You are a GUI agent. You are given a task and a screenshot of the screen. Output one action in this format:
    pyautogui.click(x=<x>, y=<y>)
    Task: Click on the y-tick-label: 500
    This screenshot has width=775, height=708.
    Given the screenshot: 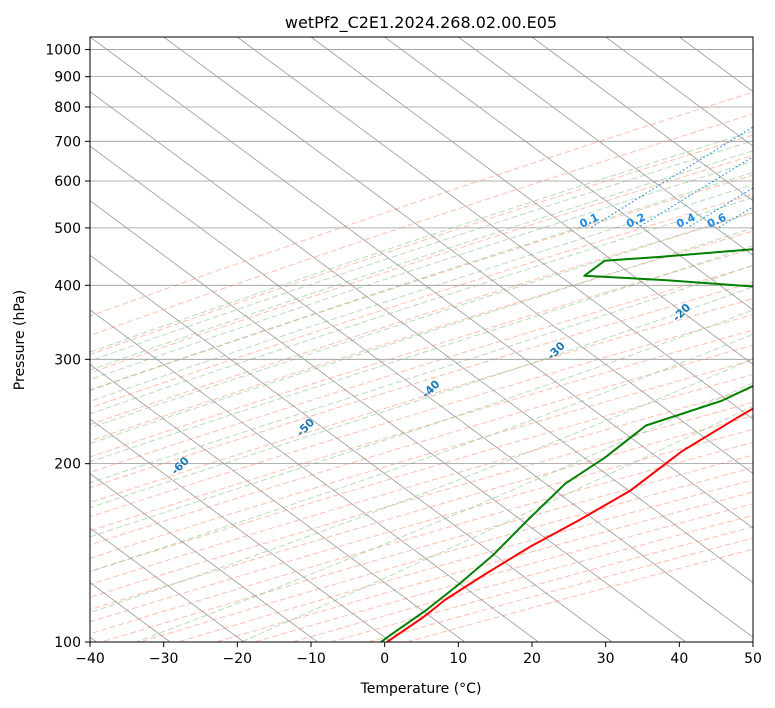 What is the action you would take?
    pyautogui.click(x=67, y=229)
    